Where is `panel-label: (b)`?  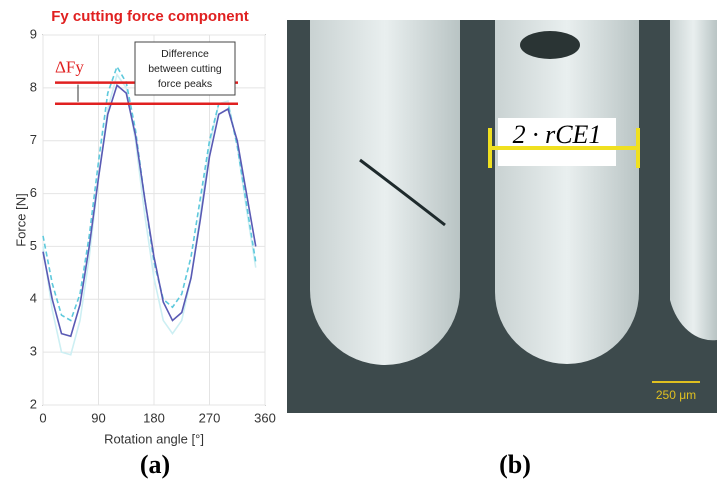 panel-label: (b) is located at coordinates (515, 464).